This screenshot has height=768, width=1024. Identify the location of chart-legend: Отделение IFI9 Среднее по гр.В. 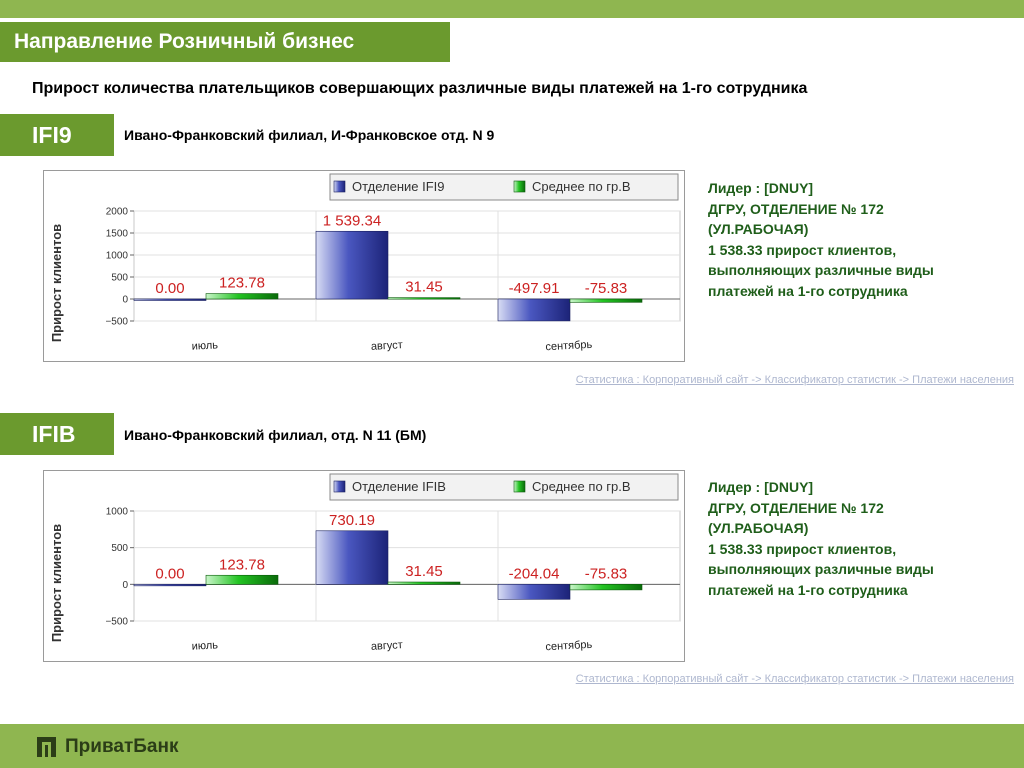
(504, 187).